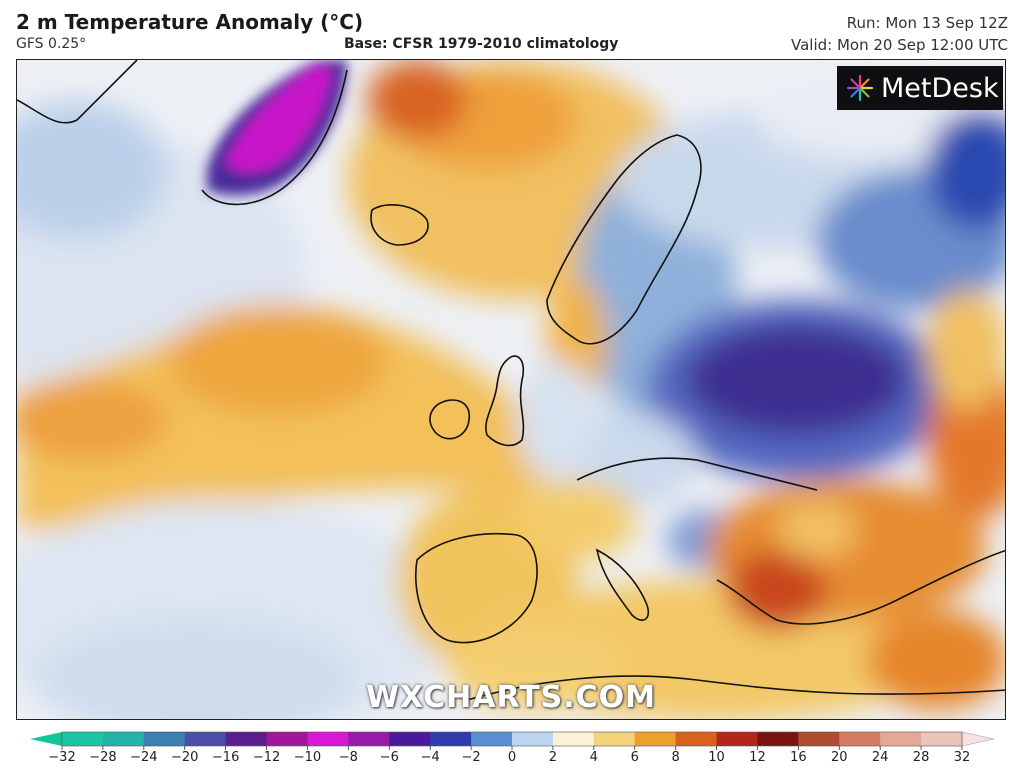 This screenshot has width=1024, height=784. What do you see at coordinates (921, 757) in the screenshot?
I see `colorbar-tick-label: 28` at bounding box center [921, 757].